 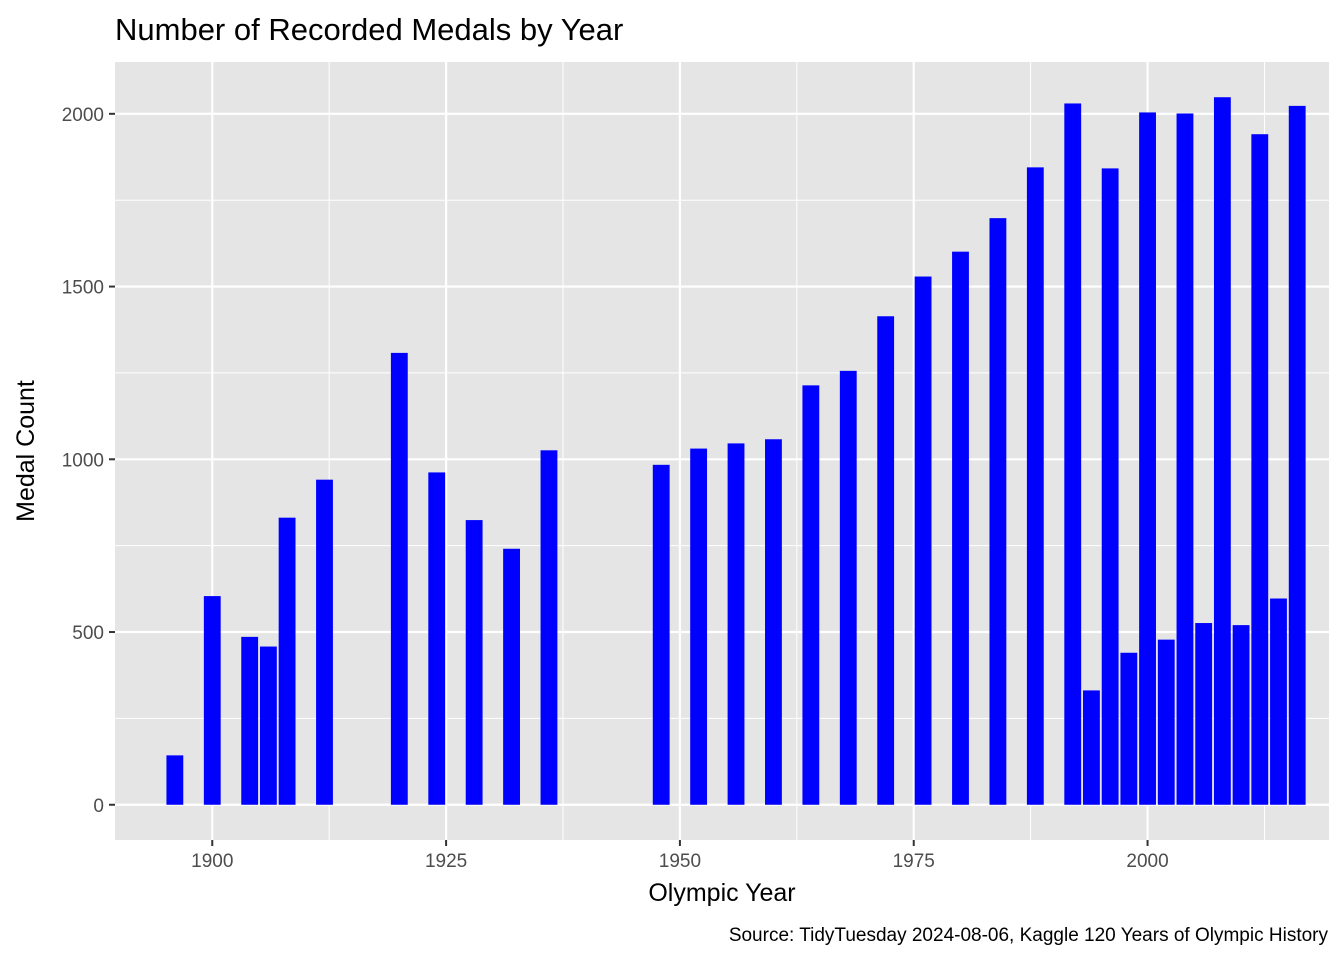 What do you see at coordinates (736, 624) in the screenshot?
I see `bar-1956` at bounding box center [736, 624].